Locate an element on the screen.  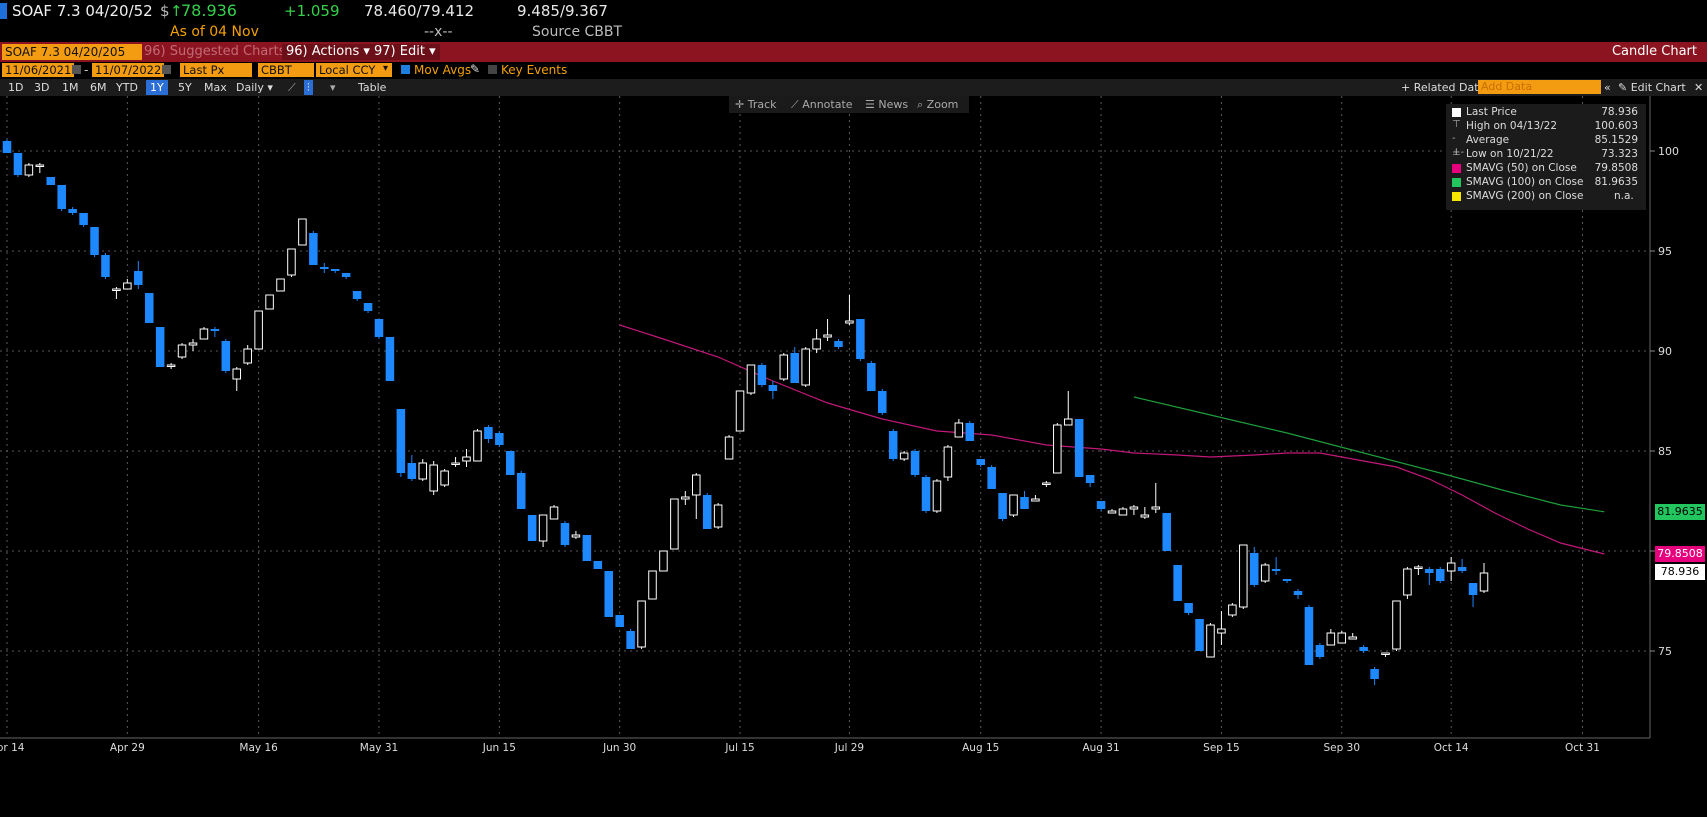
period-3d: 3D is located at coordinates (42, 87).